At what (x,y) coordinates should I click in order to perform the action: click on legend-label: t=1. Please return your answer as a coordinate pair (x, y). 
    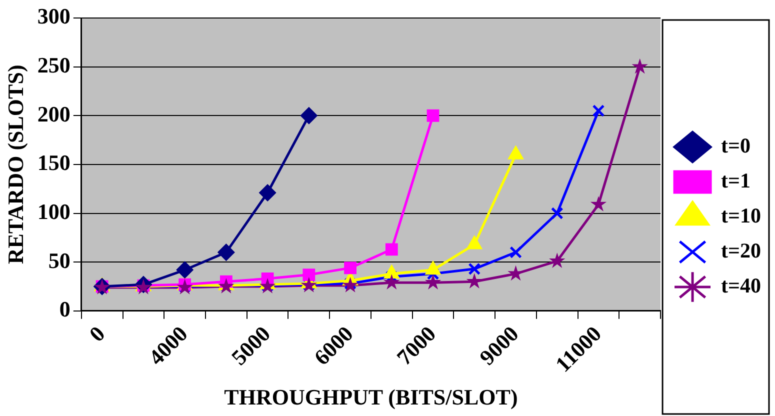
    Looking at the image, I should click on (736, 180).